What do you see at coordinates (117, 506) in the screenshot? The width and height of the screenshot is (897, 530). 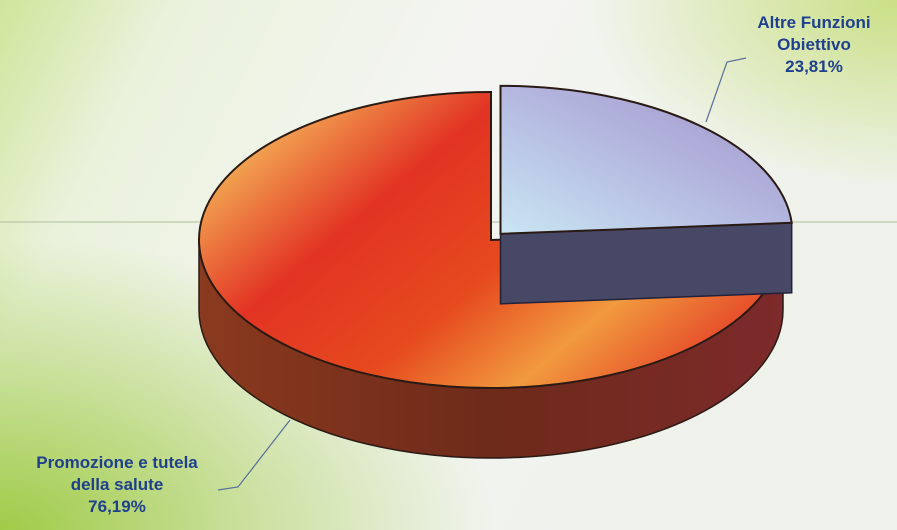 I see `slice-value-label: 76,19%` at bounding box center [117, 506].